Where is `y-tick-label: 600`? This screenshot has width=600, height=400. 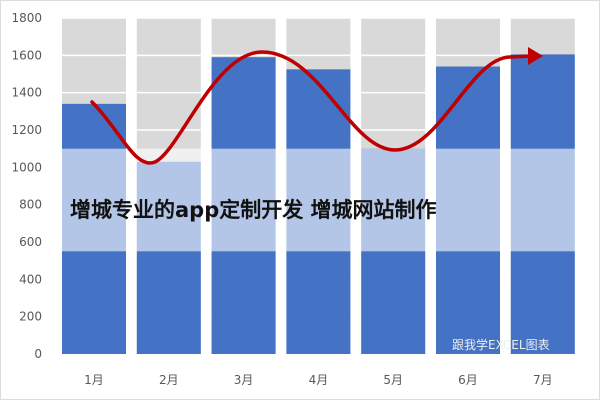 y-tick-label: 600 is located at coordinates (30, 242).